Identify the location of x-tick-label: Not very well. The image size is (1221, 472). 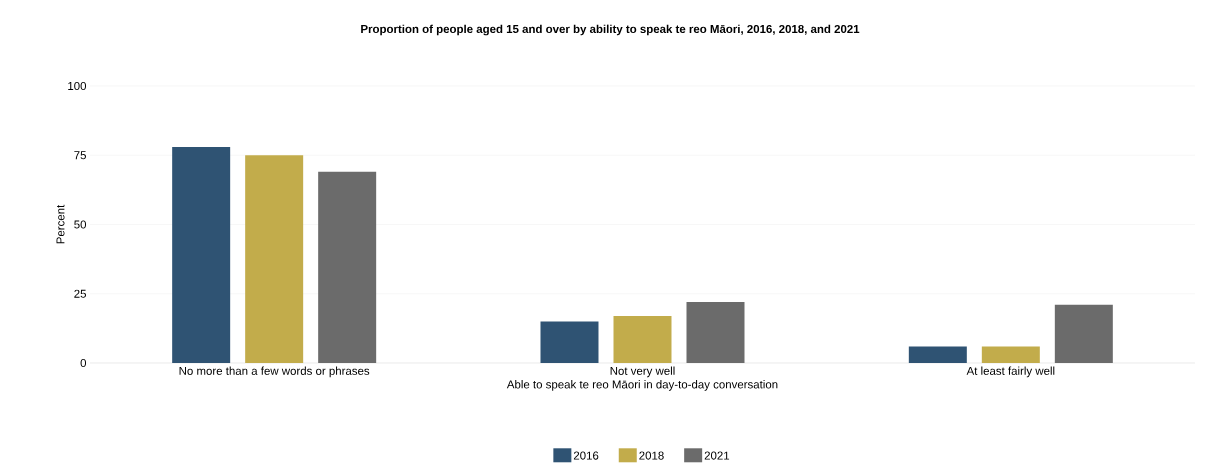
(642, 372).